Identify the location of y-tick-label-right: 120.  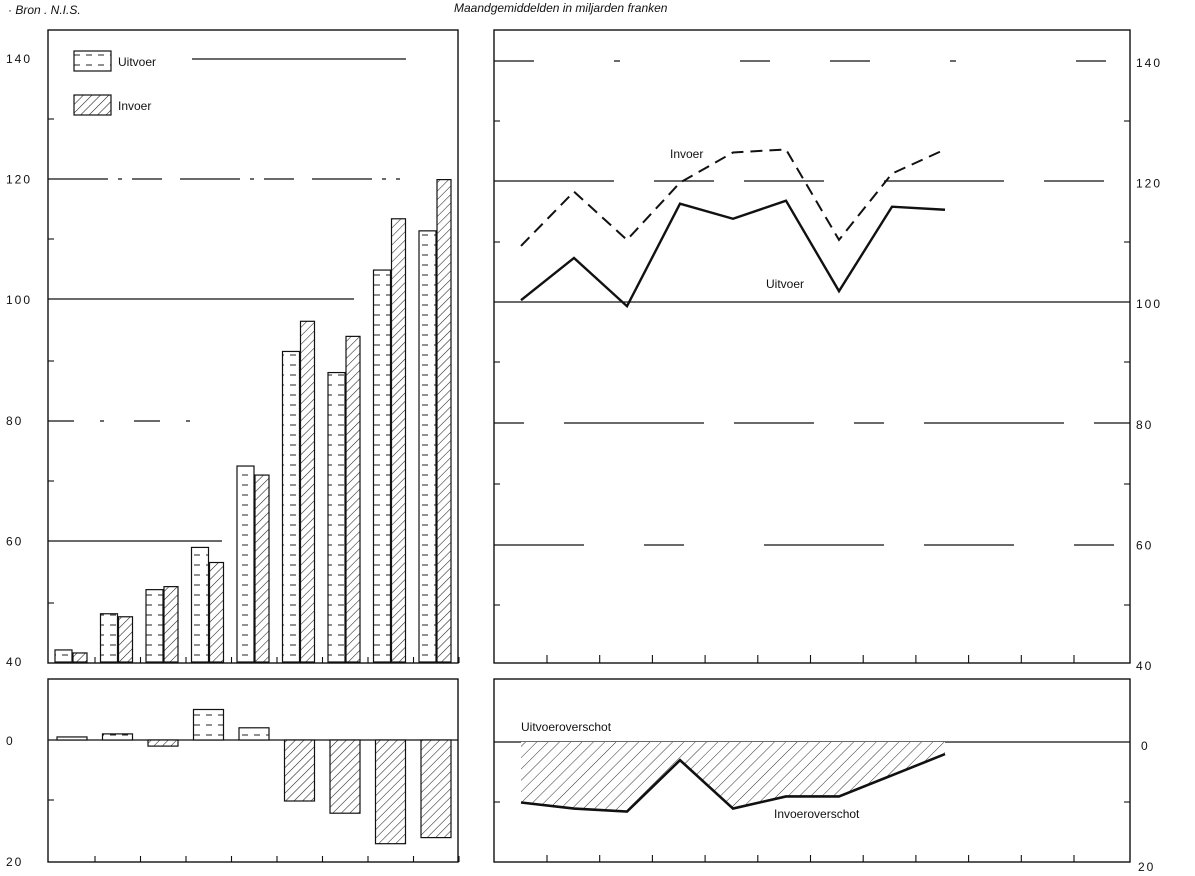
(1149, 184).